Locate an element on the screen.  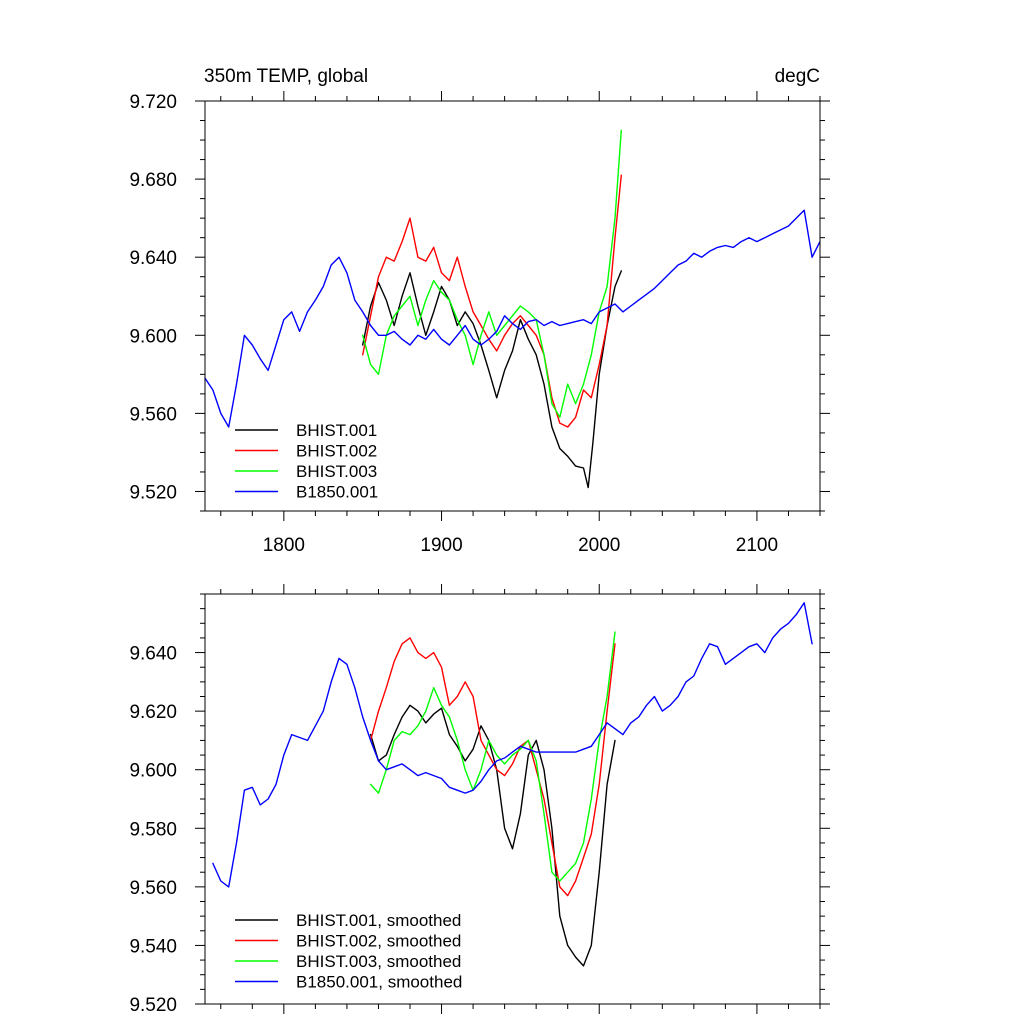
bottom-chart-y-tick-label: 9.520 is located at coordinates (153, 1005).